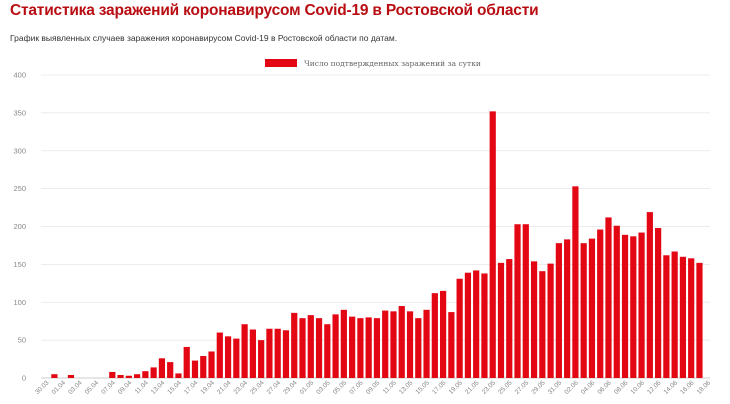 The height and width of the screenshot is (404, 730). I want to click on y-tick-label: 100, so click(19, 302).